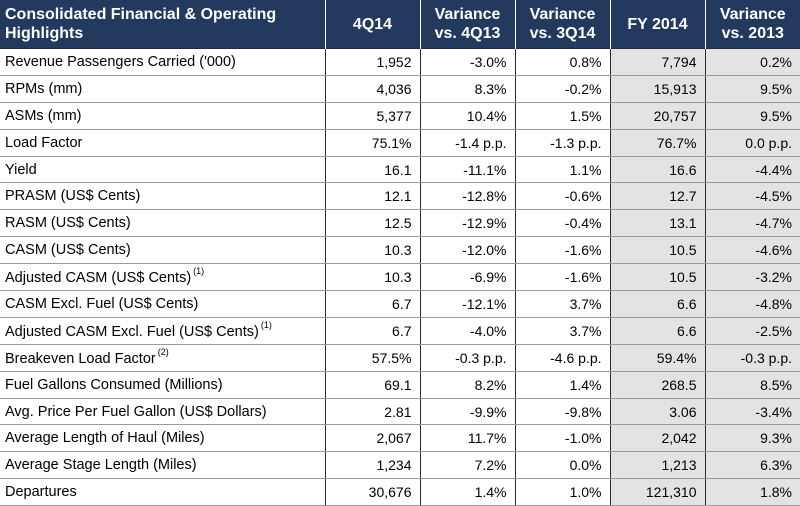  Describe the element at coordinates (44, 88) in the screenshot. I see `row-label-text: RPMs (mm)` at that location.